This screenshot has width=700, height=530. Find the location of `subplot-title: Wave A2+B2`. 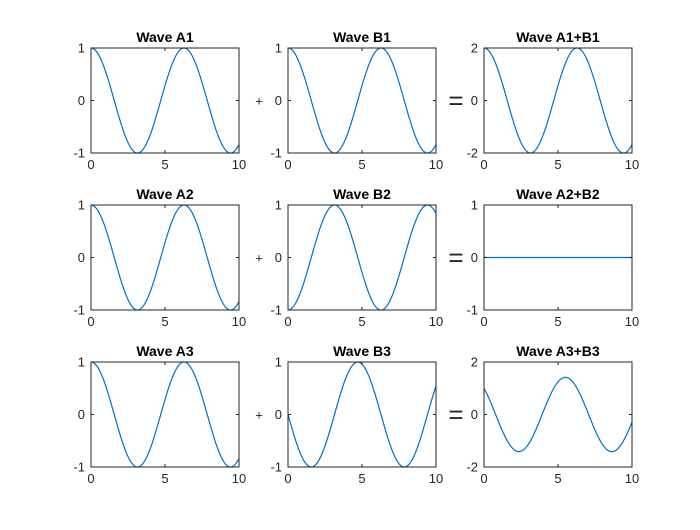

subplot-title: Wave A2+B2 is located at coordinates (558, 194).